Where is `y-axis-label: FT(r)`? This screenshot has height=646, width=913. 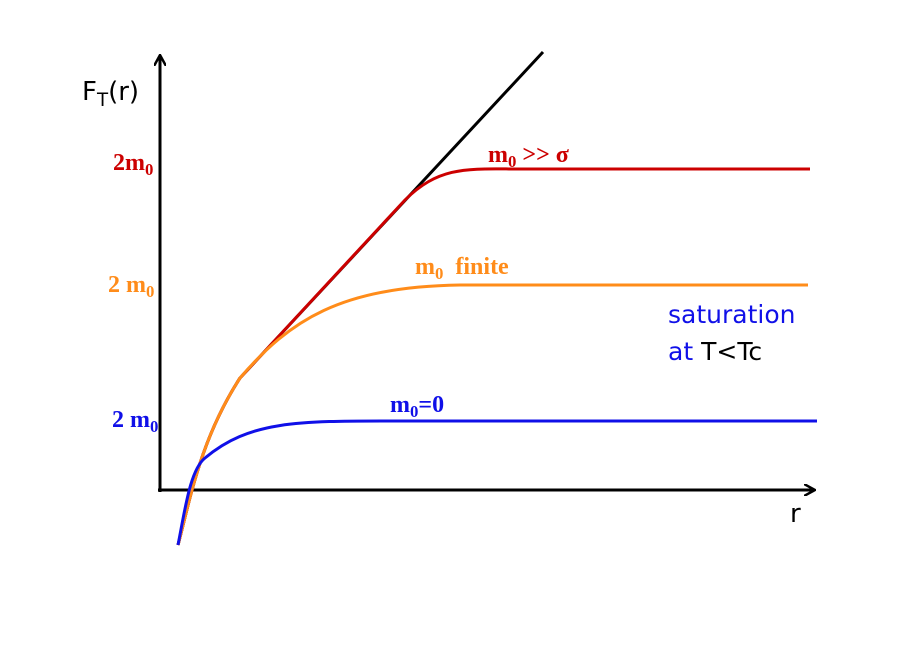
y-axis-label: FT(r) is located at coordinates (110, 94).